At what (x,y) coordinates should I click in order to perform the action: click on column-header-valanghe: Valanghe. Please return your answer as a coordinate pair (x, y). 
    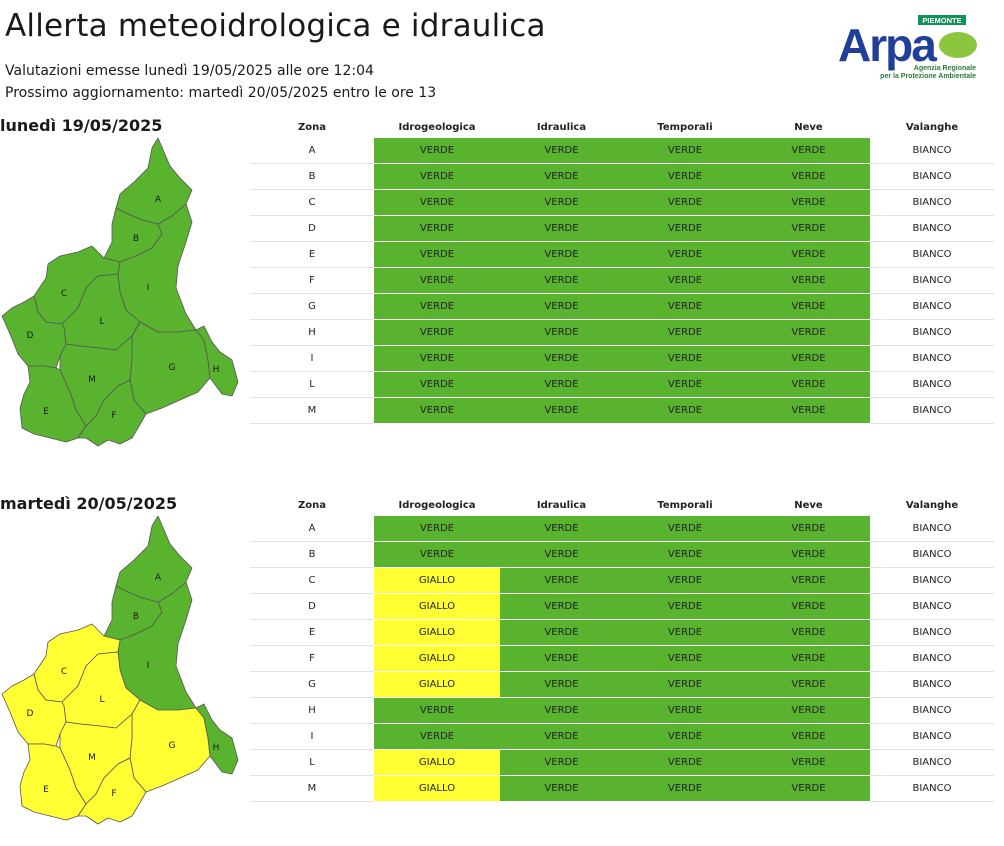
    Looking at the image, I should click on (932, 127).